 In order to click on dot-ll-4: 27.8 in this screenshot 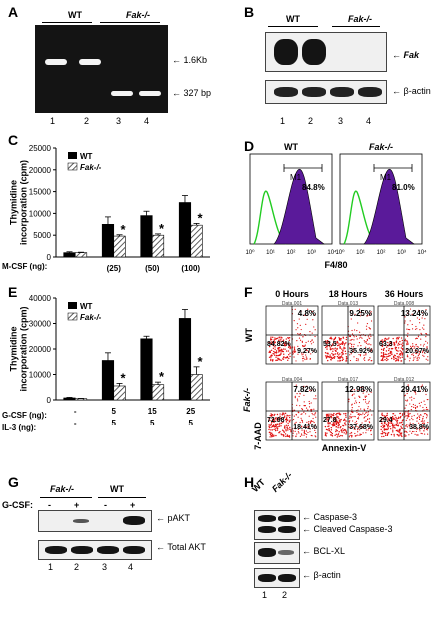, I will do `click(330, 420)`.